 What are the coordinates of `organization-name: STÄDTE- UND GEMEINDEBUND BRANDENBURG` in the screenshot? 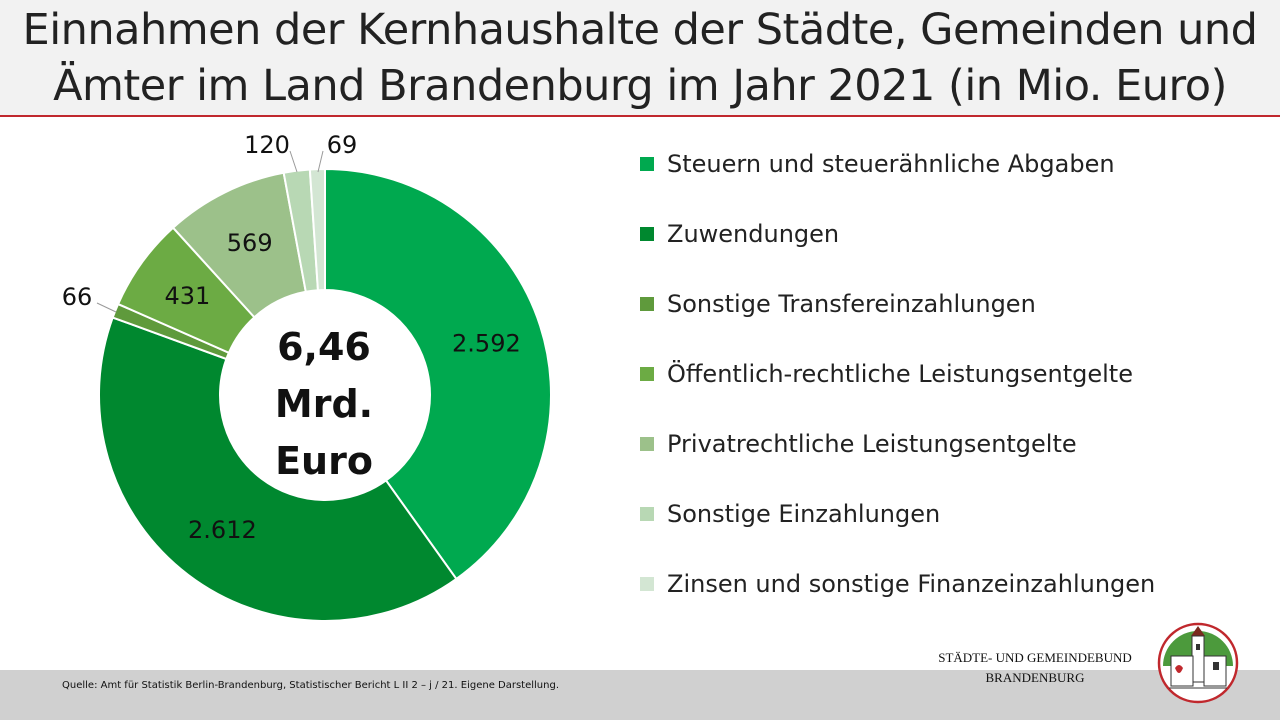 It's located at (1035, 668).